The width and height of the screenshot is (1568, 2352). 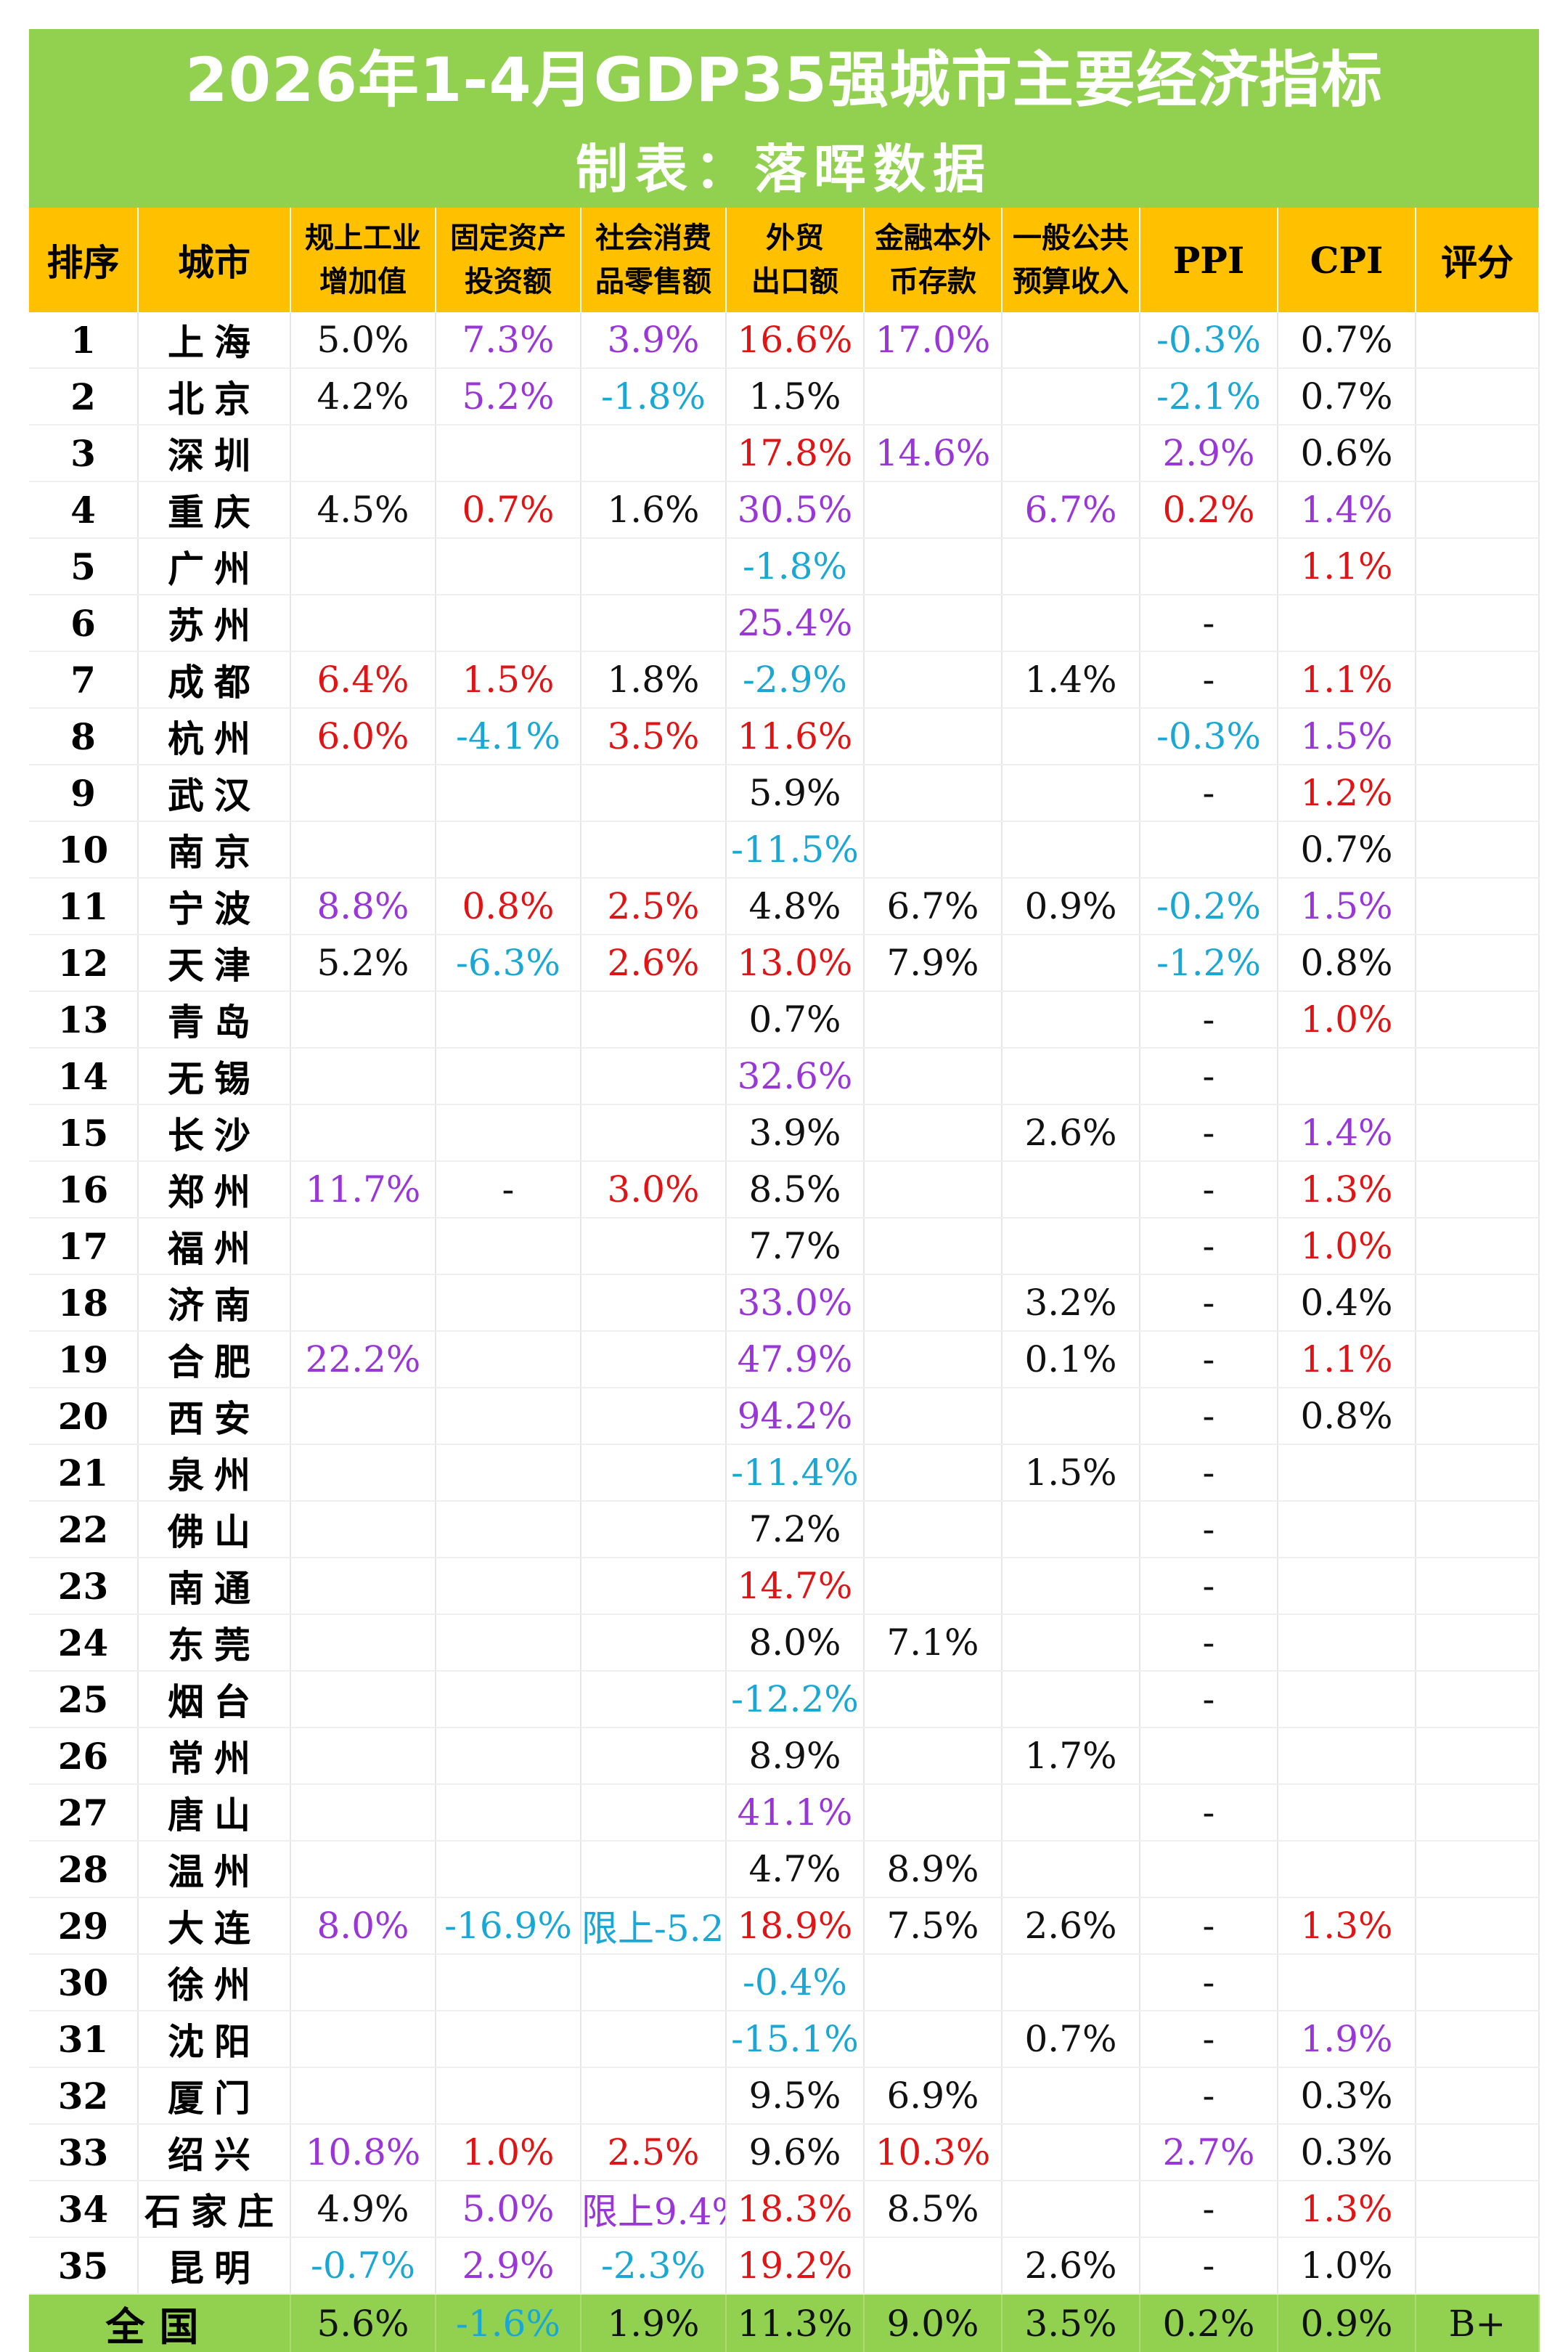 I want to click on trade-cell: 18.9%, so click(x=796, y=1926).